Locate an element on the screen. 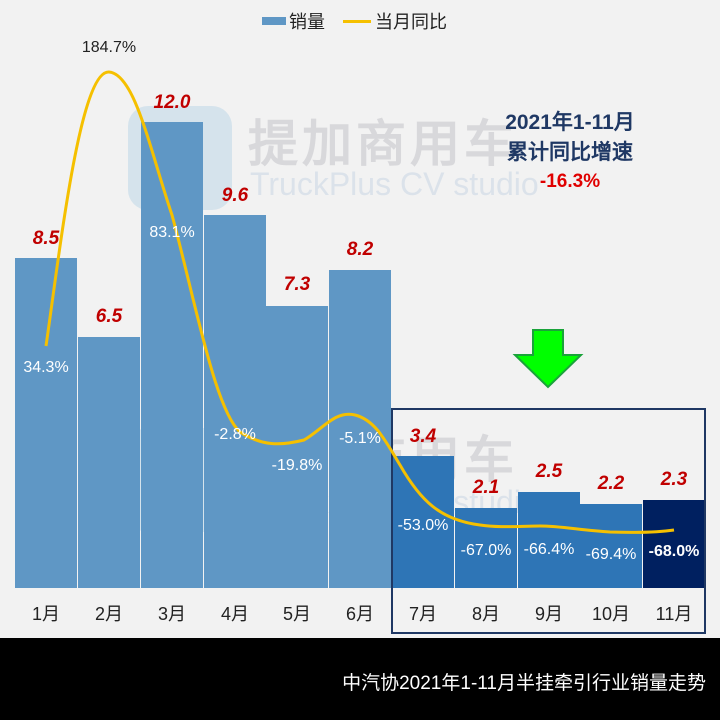 The width and height of the screenshot is (720, 720). value-label-m1: 8.5 is located at coordinates (46, 238).